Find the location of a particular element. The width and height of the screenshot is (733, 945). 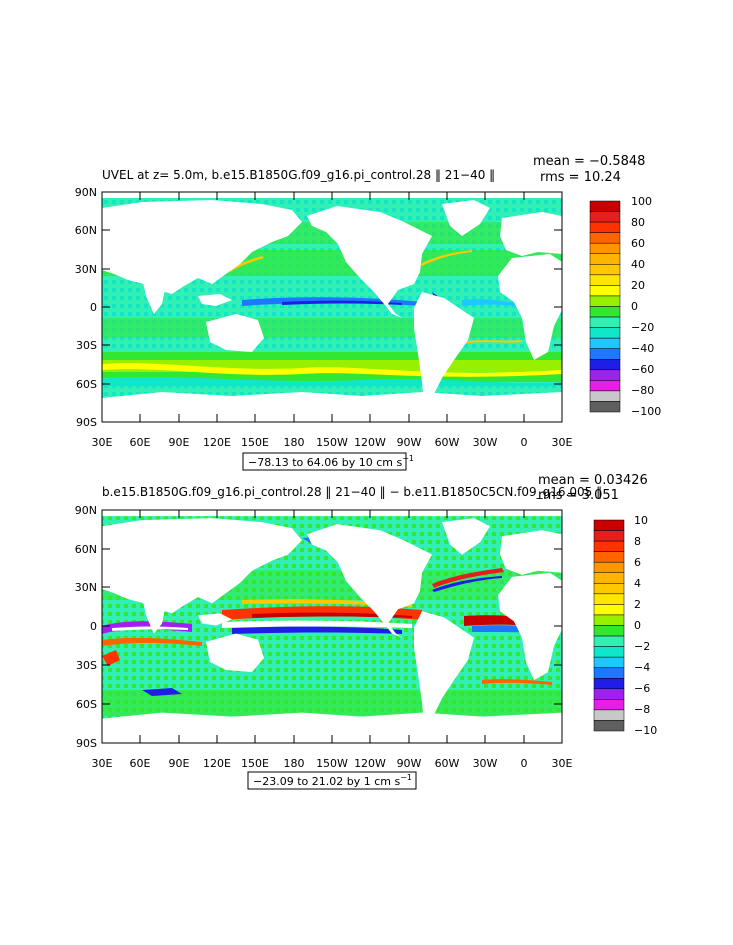

panel-bottom-range-note: −23.09 to 21.02 by 1 cm s−1 is located at coordinates (332, 780).